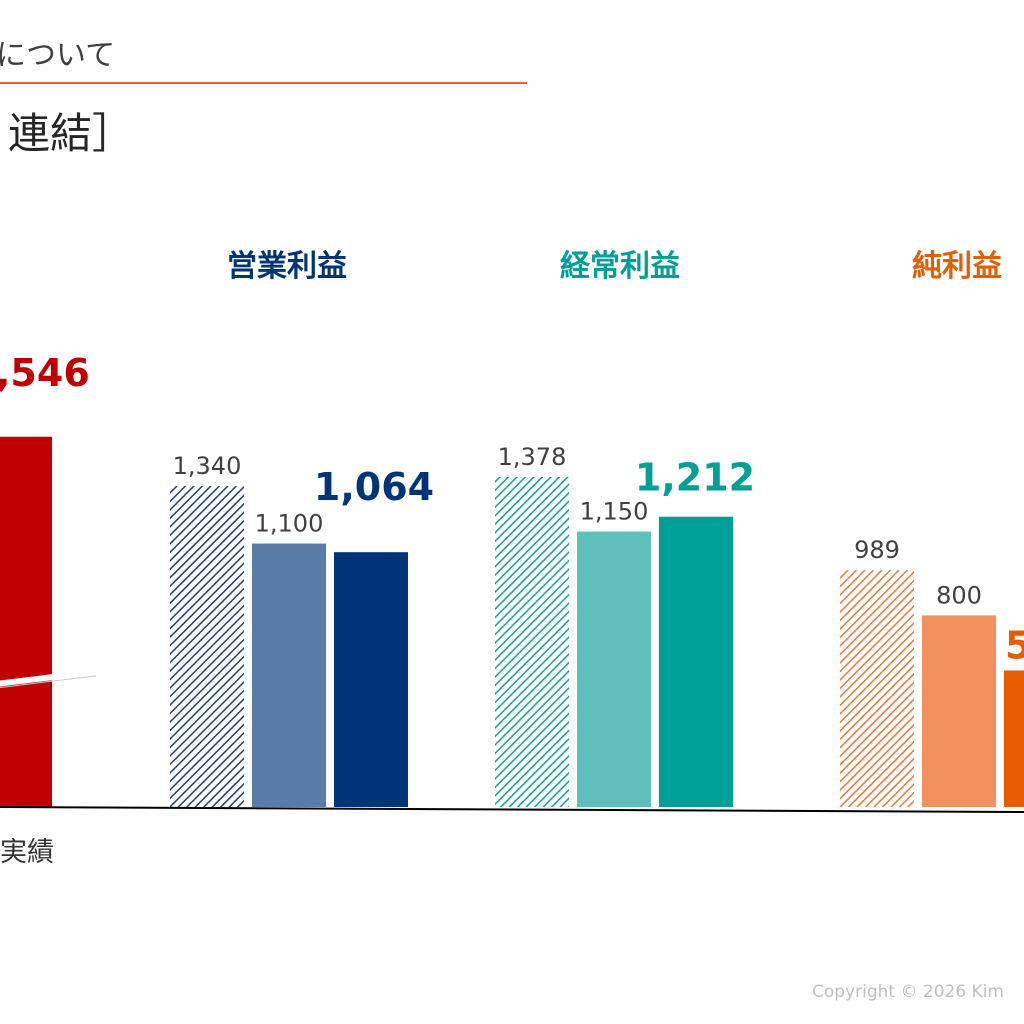 The height and width of the screenshot is (1024, 1024). Describe the element at coordinates (957, 266) in the screenshot. I see `panel-title-net_profit: 純利益` at that location.